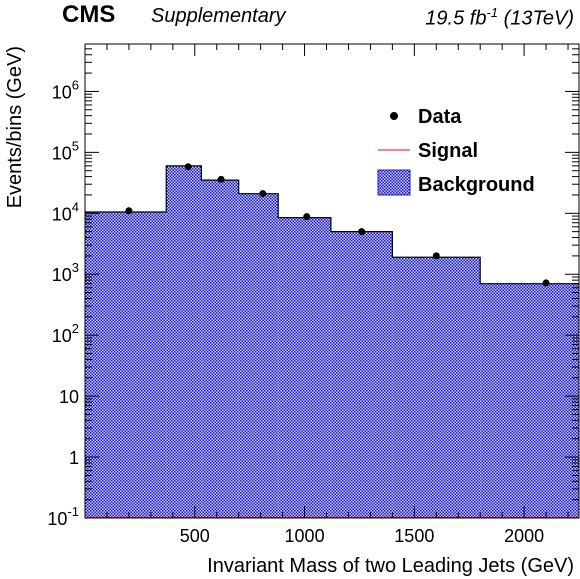  Describe the element at coordinates (394, 116) in the screenshot. I see `legend-data-marker` at that location.